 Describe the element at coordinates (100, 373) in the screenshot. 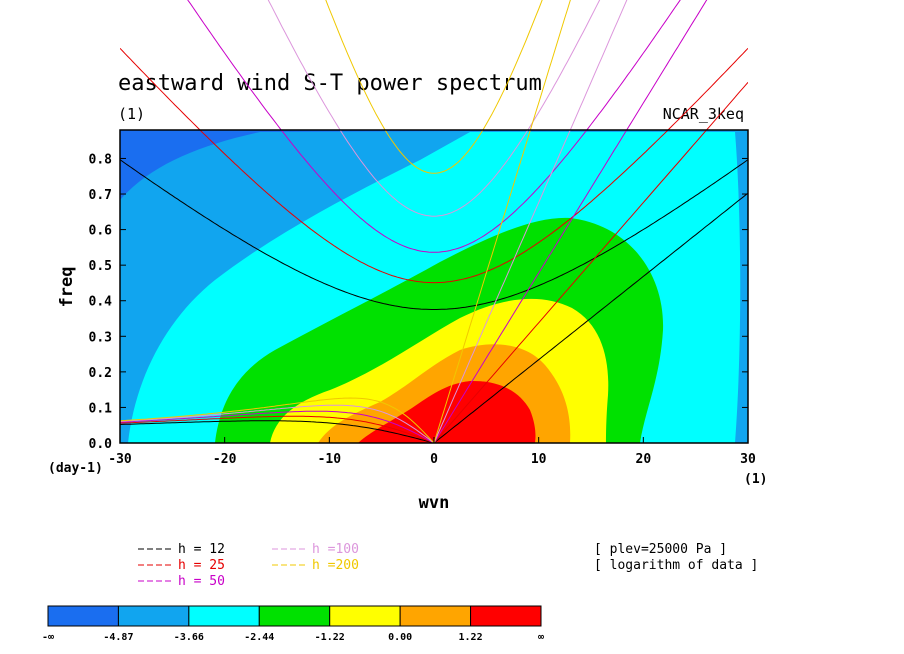

I see `y-tick-label: 0.2` at that location.